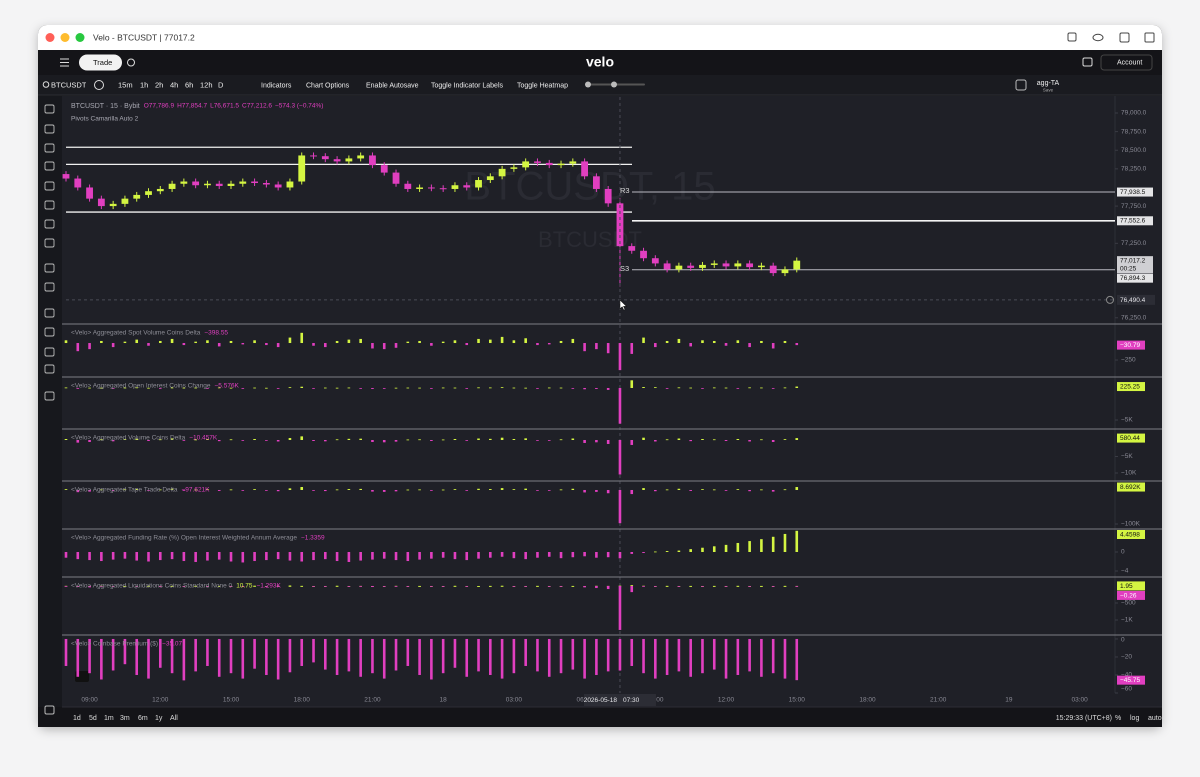  Describe the element at coordinates (189, 84) in the screenshot. I see `interval-button: 6h` at that location.